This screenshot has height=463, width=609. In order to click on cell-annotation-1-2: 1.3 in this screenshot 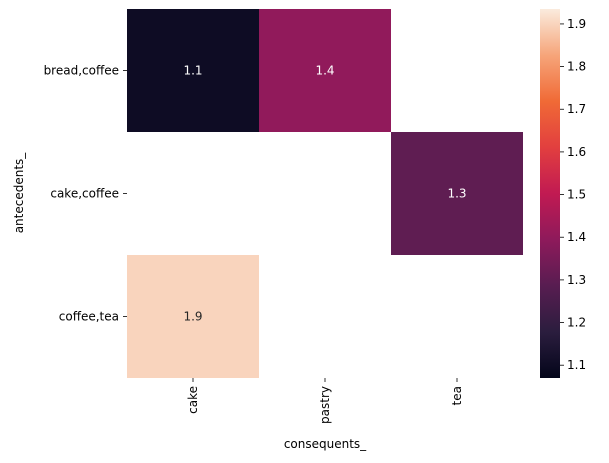, I will do `click(456, 194)`.